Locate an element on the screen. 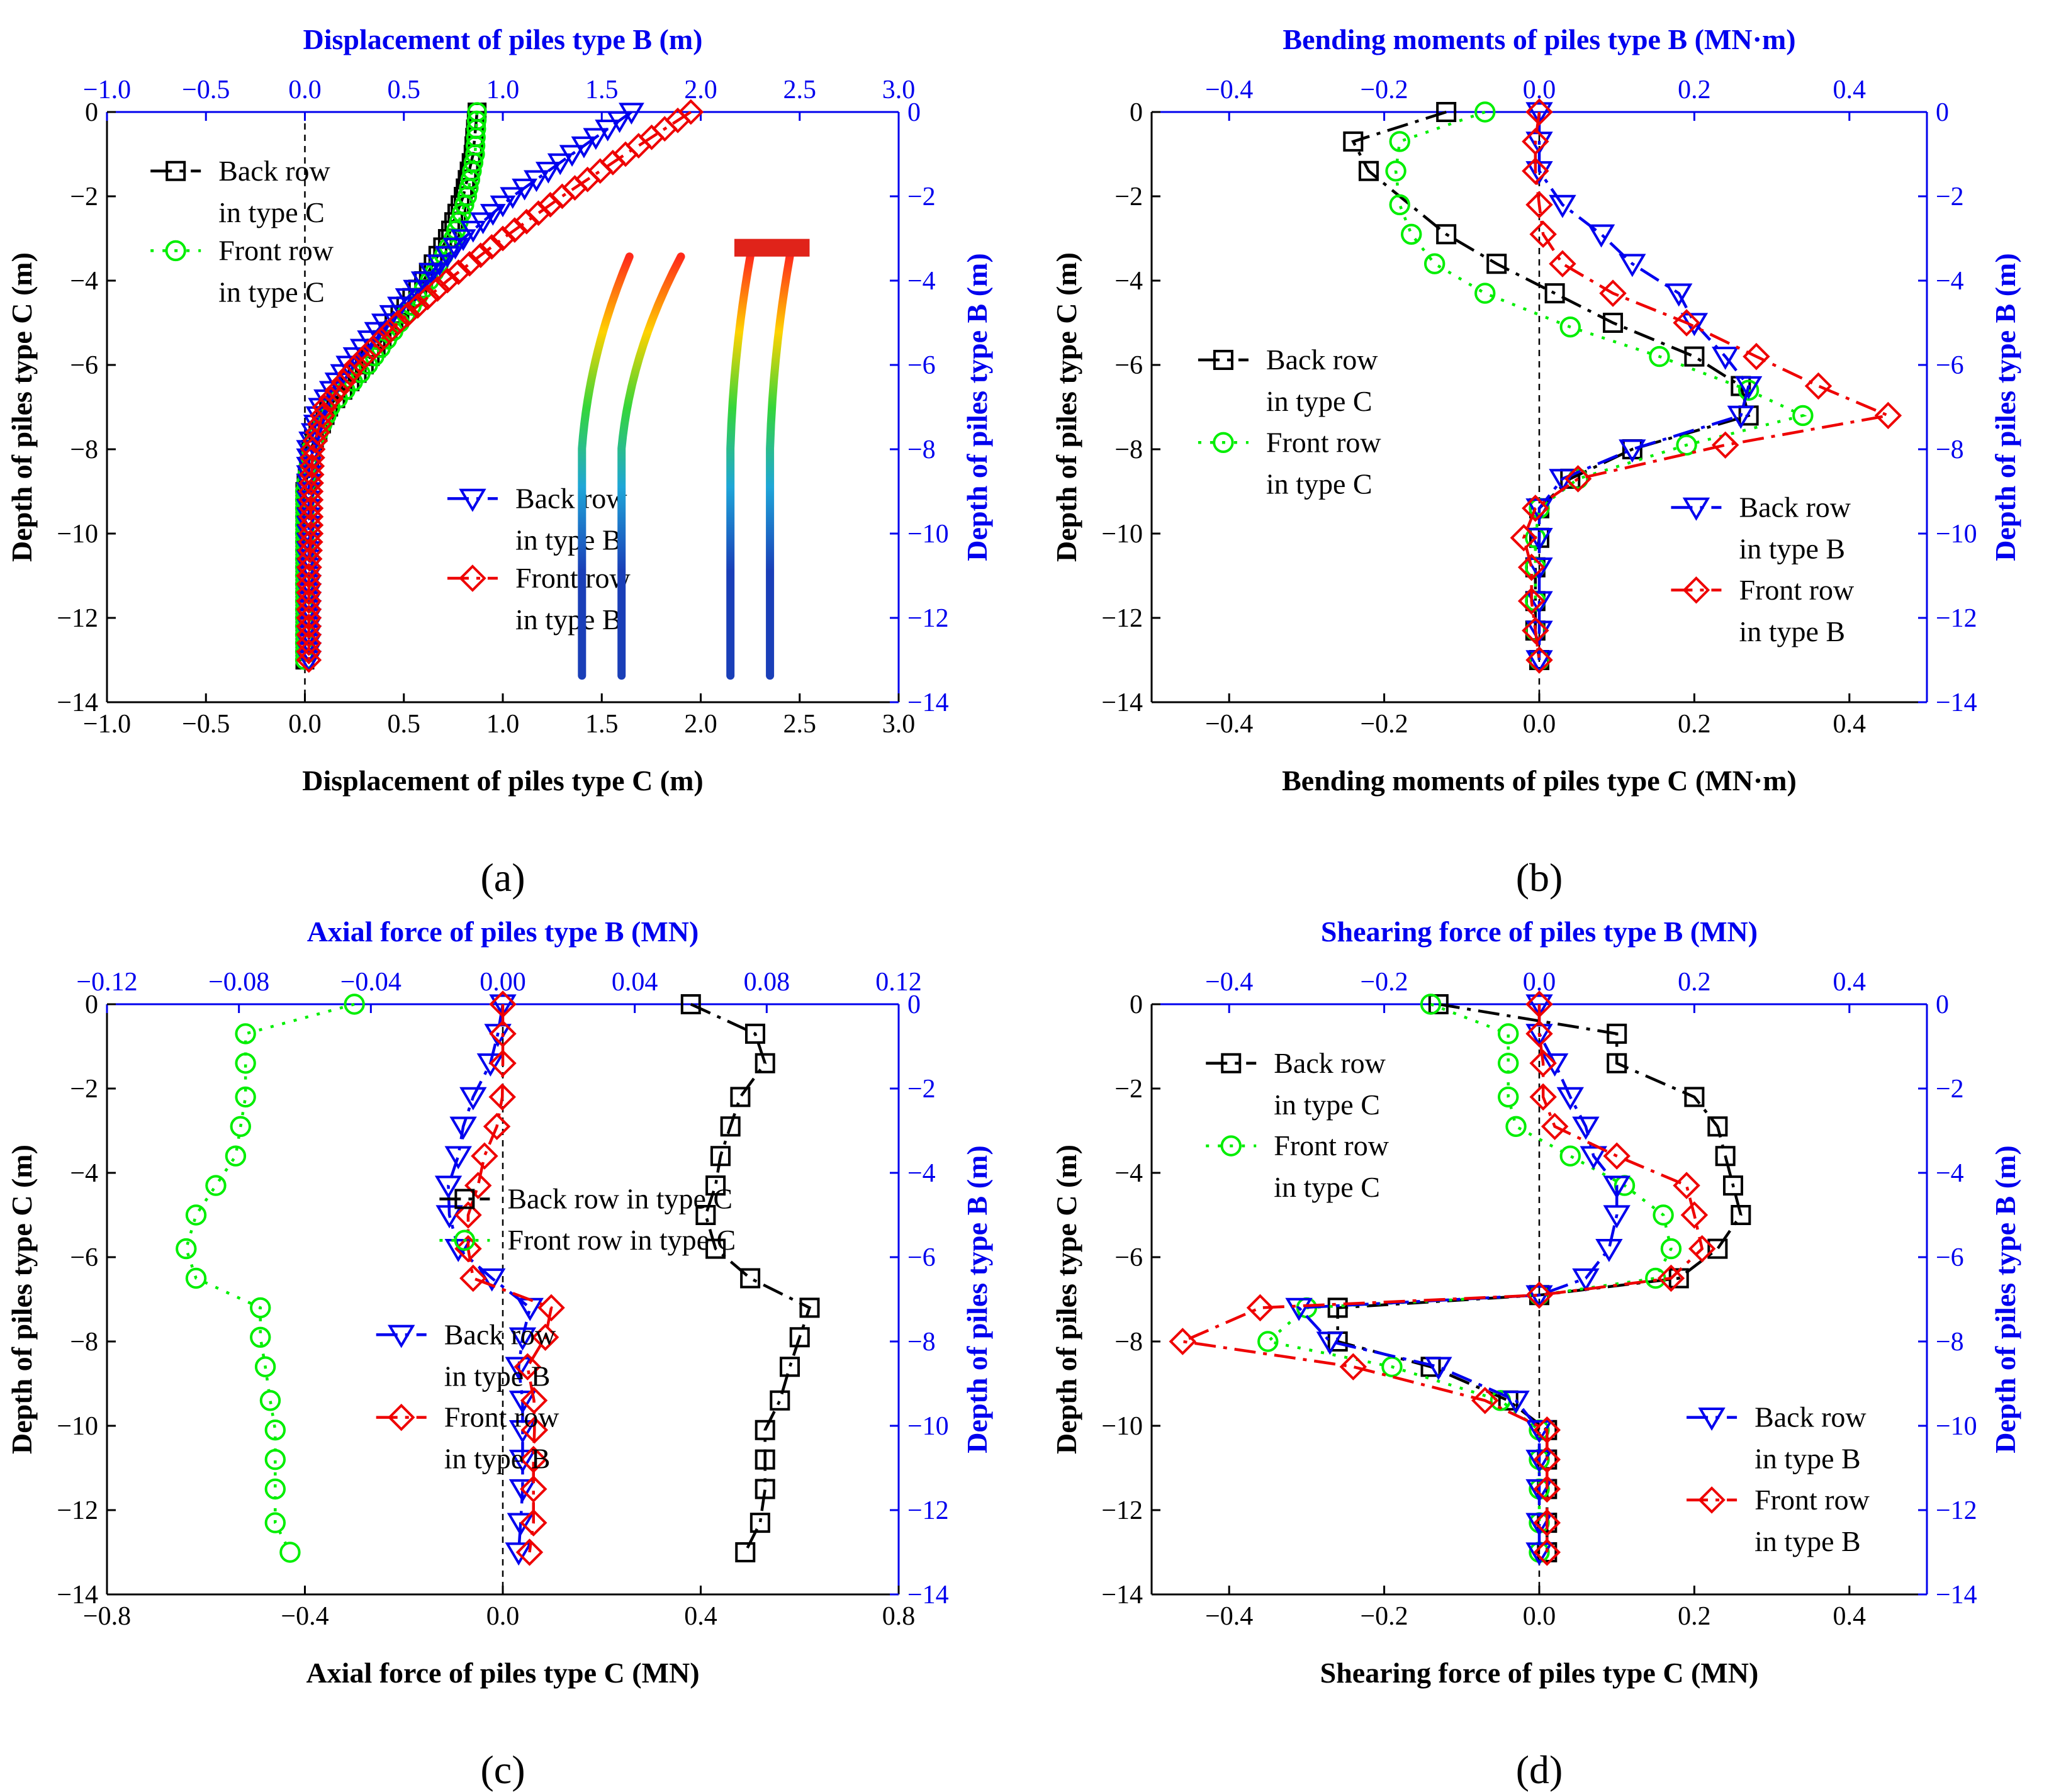 The height and width of the screenshot is (1792, 2049). y-tick-label: −6 is located at coordinates (1128, 365).